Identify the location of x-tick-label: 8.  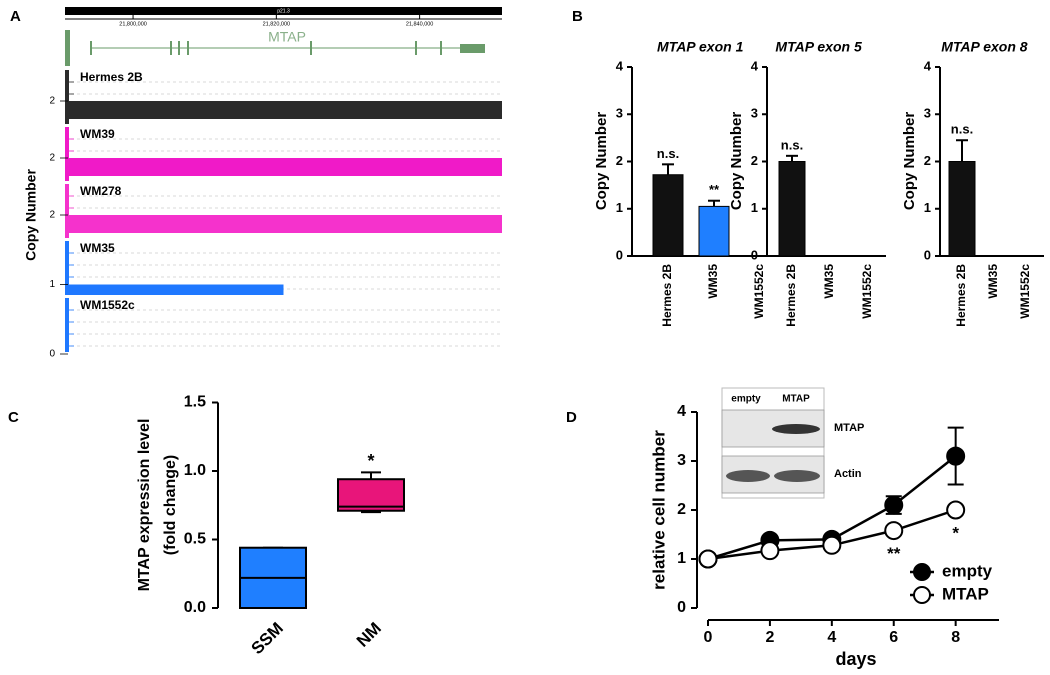
(955, 637).